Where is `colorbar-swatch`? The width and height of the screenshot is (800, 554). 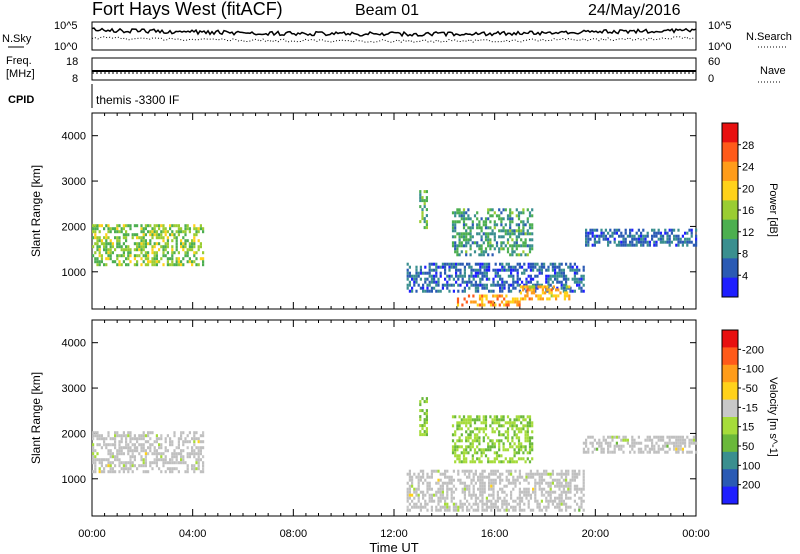 colorbar-swatch is located at coordinates (730, 339).